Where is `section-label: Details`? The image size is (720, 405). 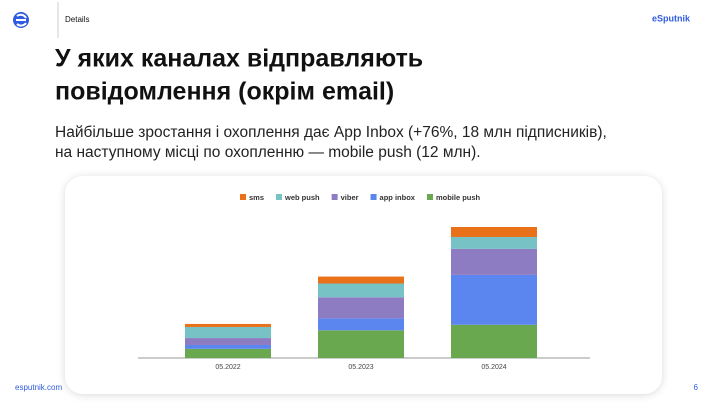
section-label: Details is located at coordinates (77, 19).